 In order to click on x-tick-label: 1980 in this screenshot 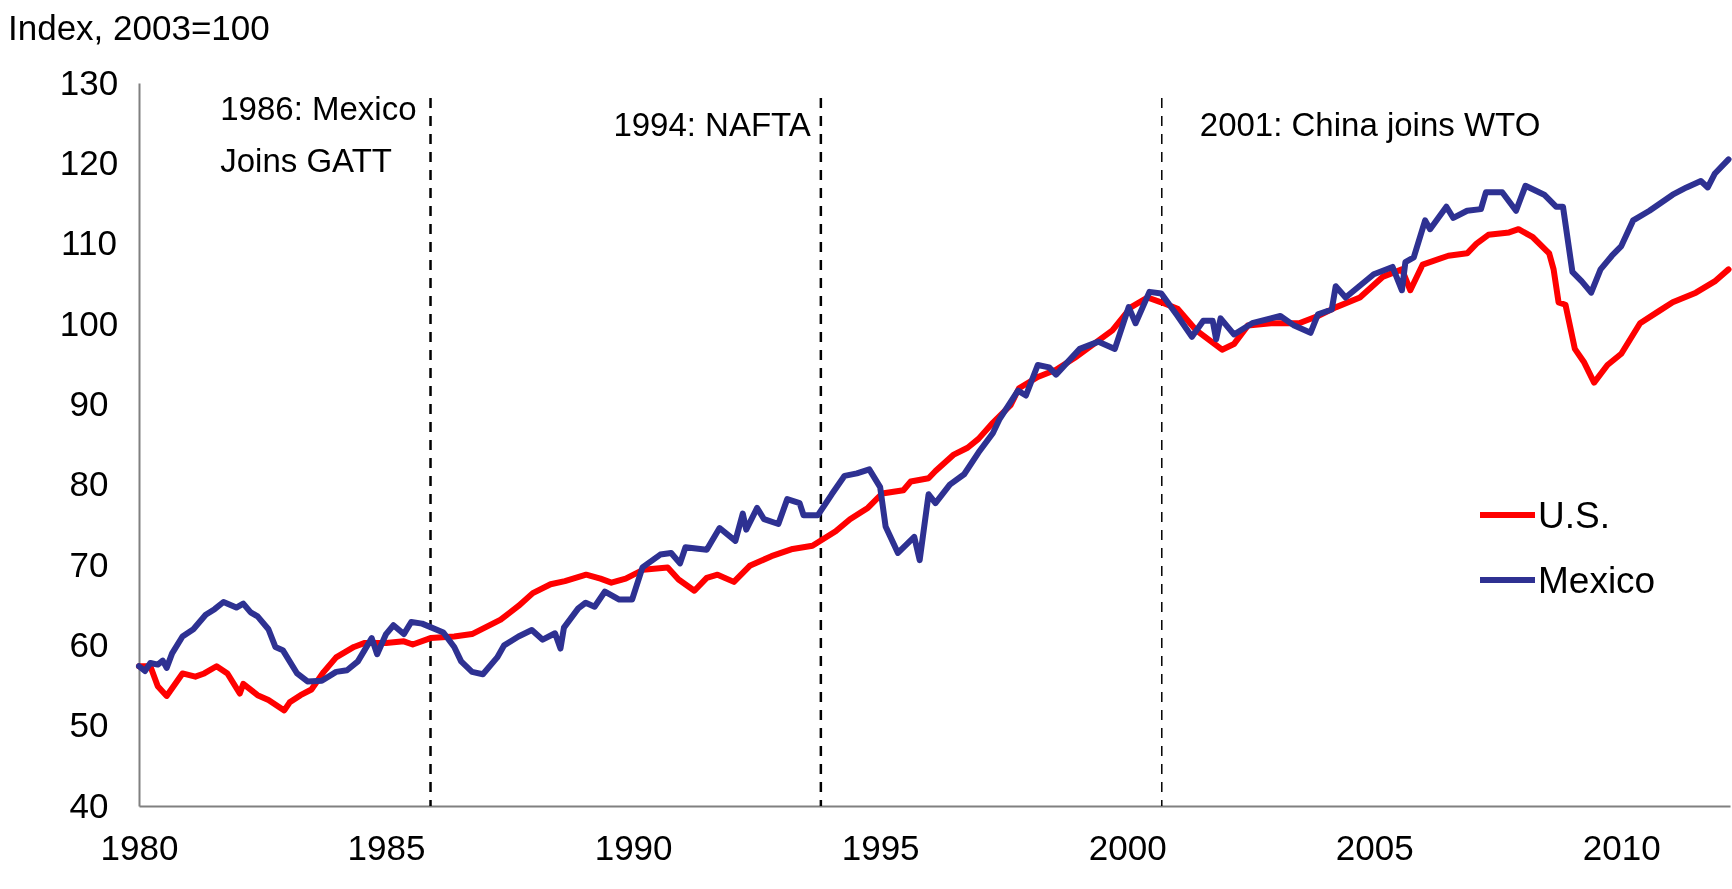, I will do `click(139, 847)`.